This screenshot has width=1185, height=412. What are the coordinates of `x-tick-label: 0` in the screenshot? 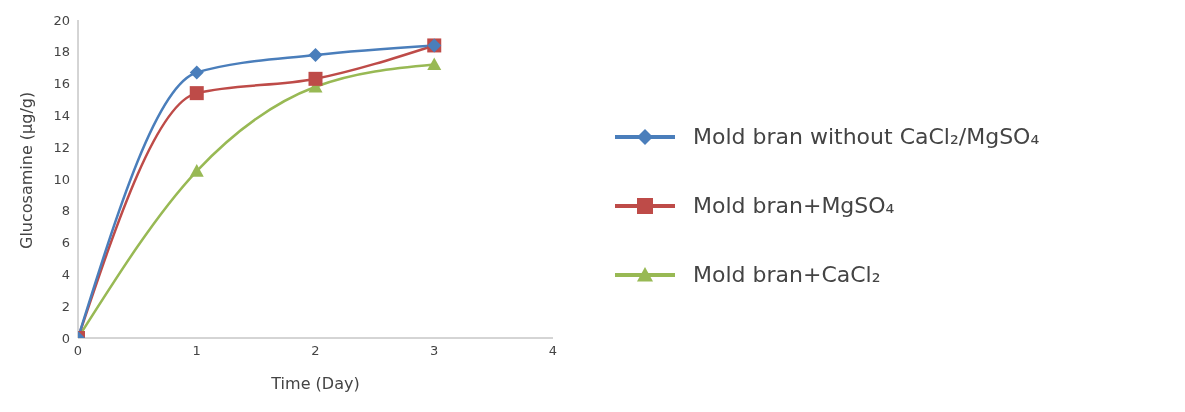 It's located at (78, 351).